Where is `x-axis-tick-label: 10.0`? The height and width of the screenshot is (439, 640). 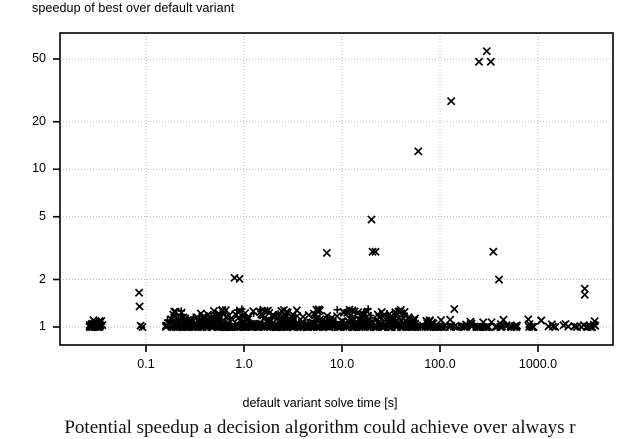 x-axis-tick-label: 10.0 is located at coordinates (342, 364).